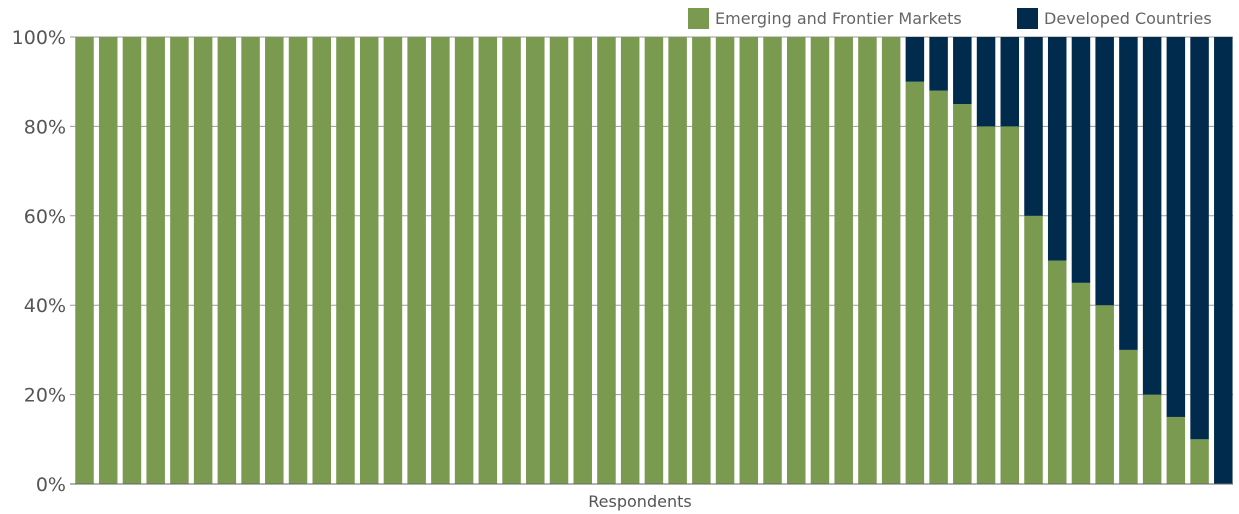  I want to click on y-tick-label: 20%, so click(45, 396).